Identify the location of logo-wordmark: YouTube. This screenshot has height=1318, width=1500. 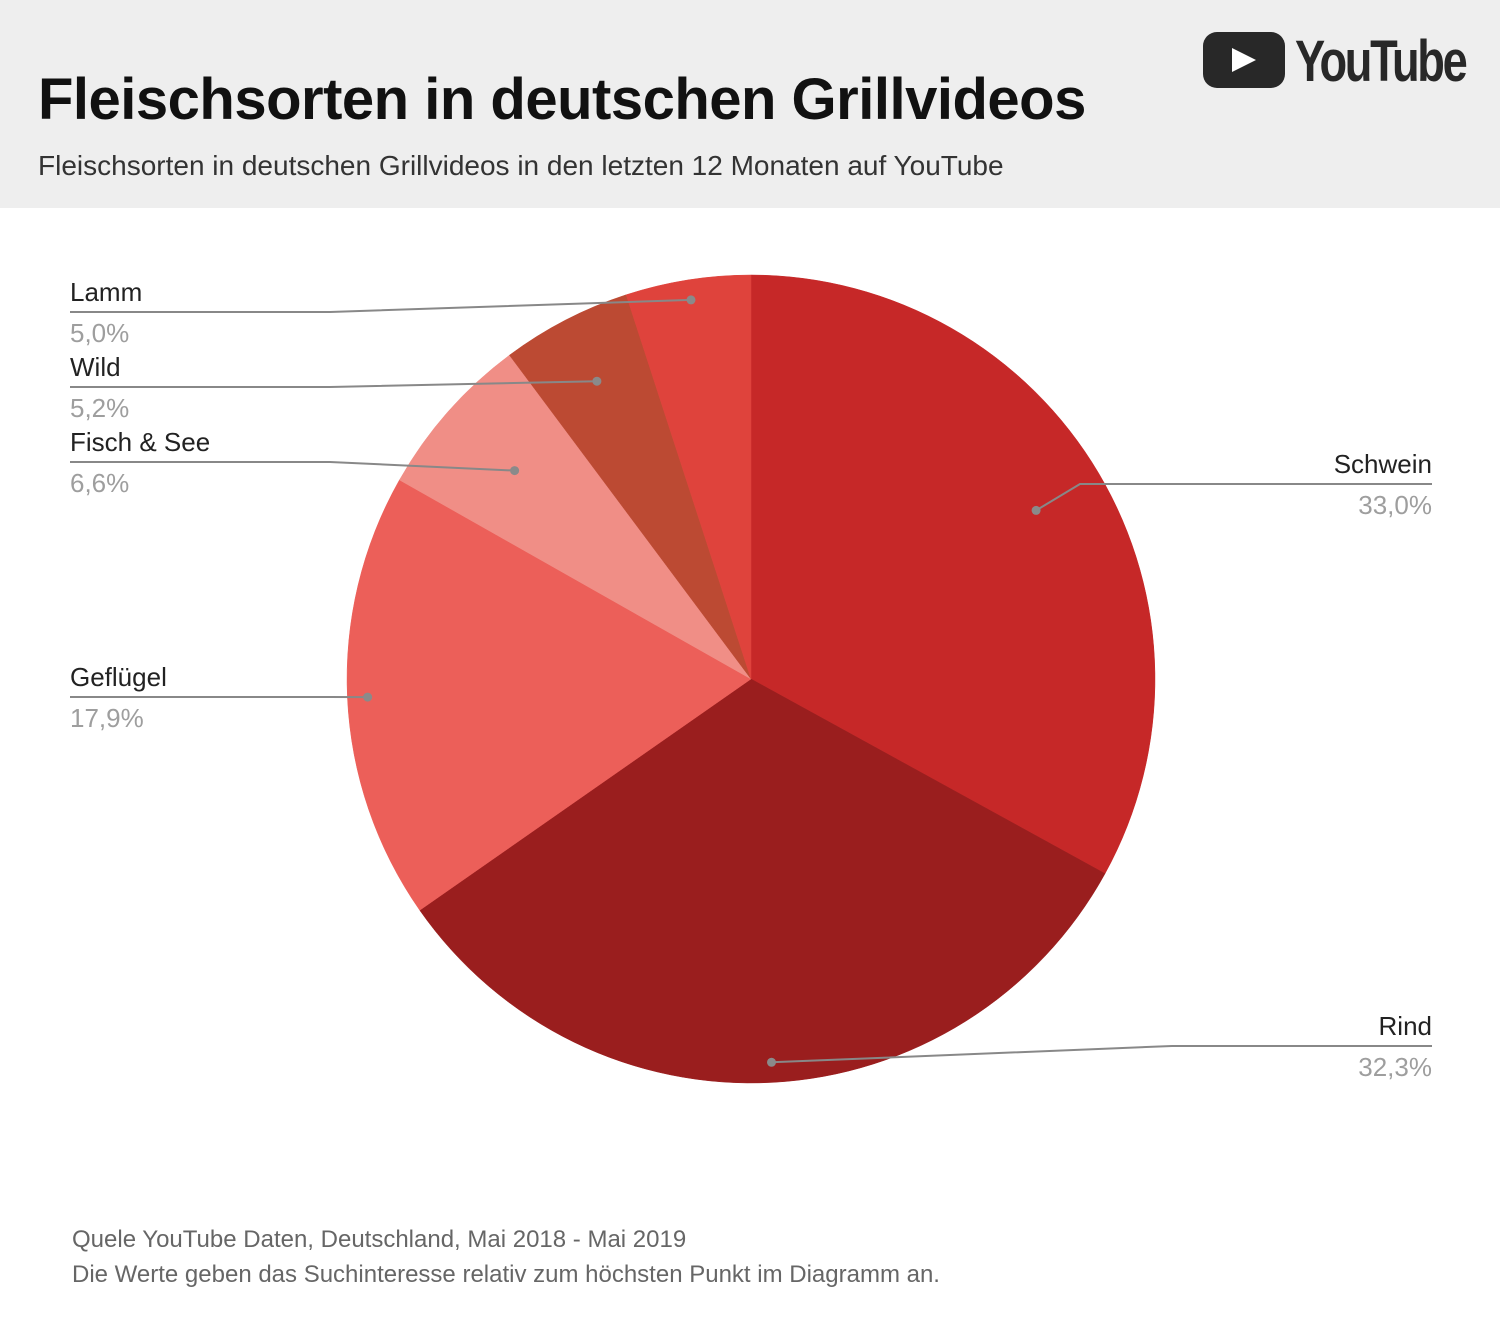
(1381, 61).